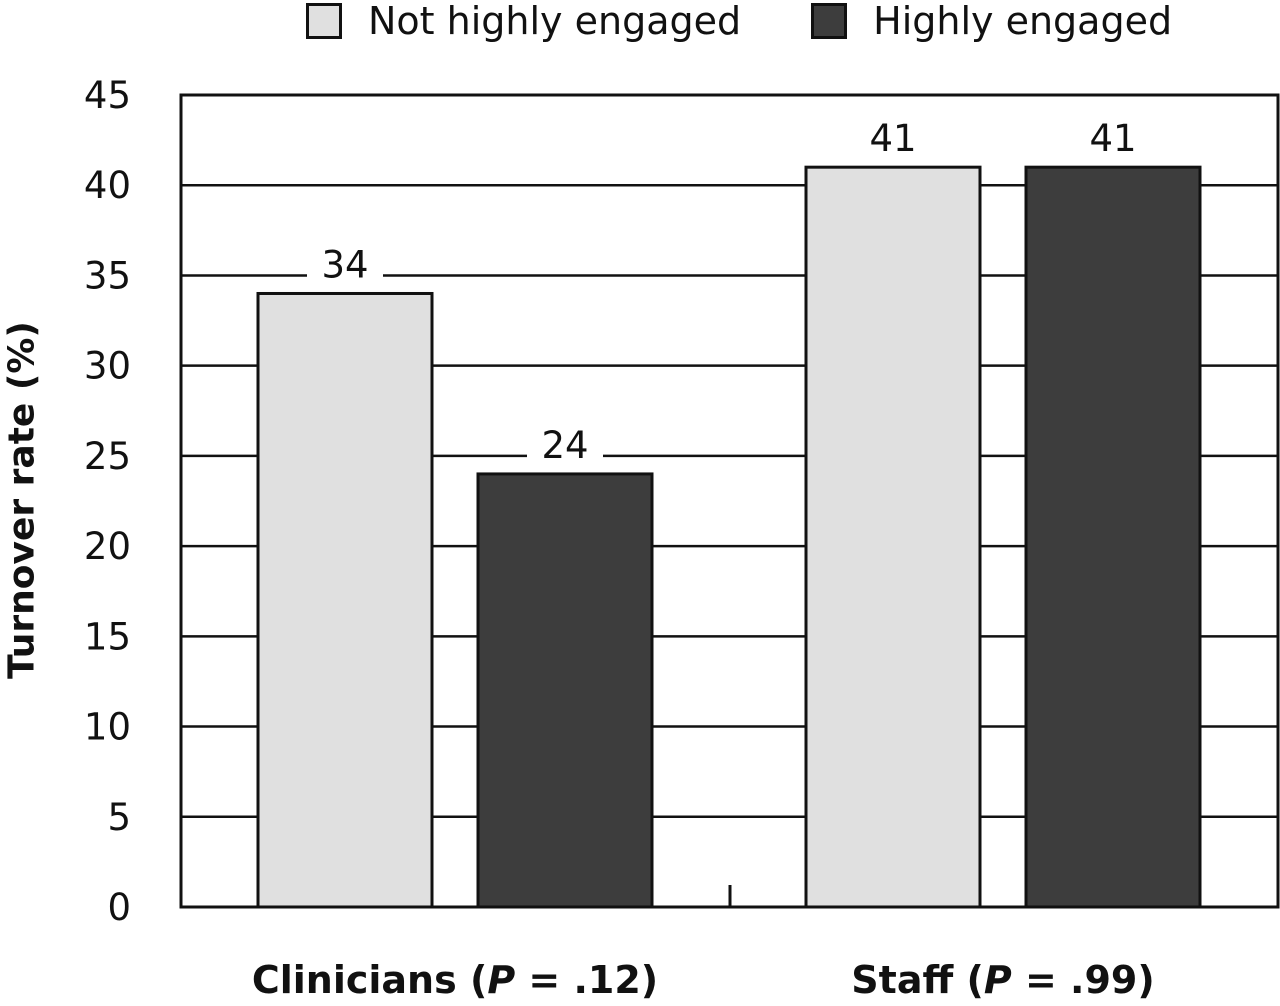 Image resolution: width=1280 pixels, height=1006 pixels. I want to click on value-label-not-highly-engaged-clinicians: 34, so click(344, 264).